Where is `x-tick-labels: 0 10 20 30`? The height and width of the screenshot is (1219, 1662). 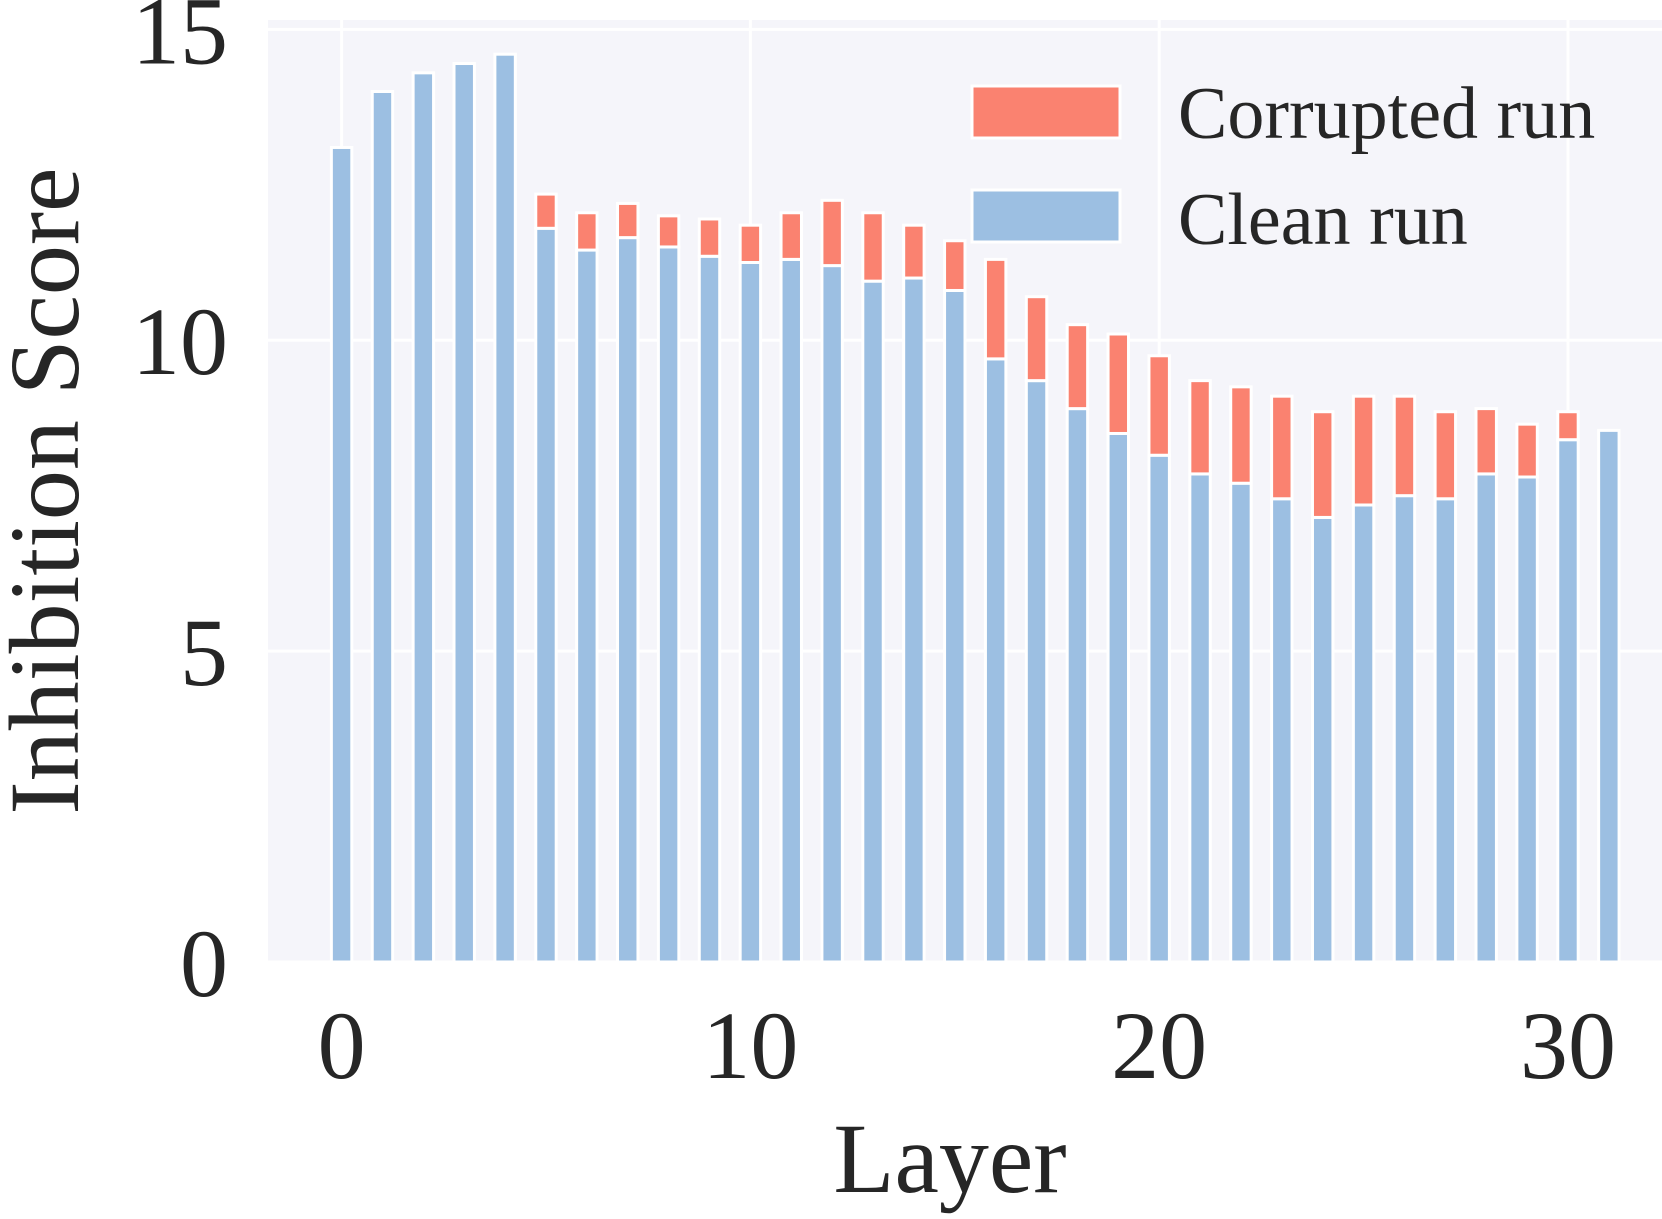
x-tick-labels: 0 10 20 30 is located at coordinates (967, 1045).